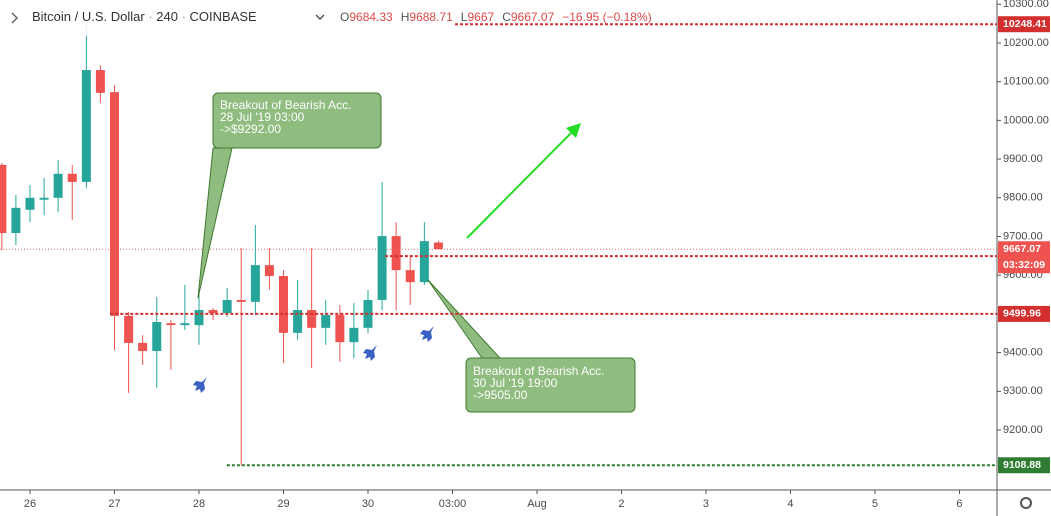  I want to click on ohlc-key: H, so click(405, 17).